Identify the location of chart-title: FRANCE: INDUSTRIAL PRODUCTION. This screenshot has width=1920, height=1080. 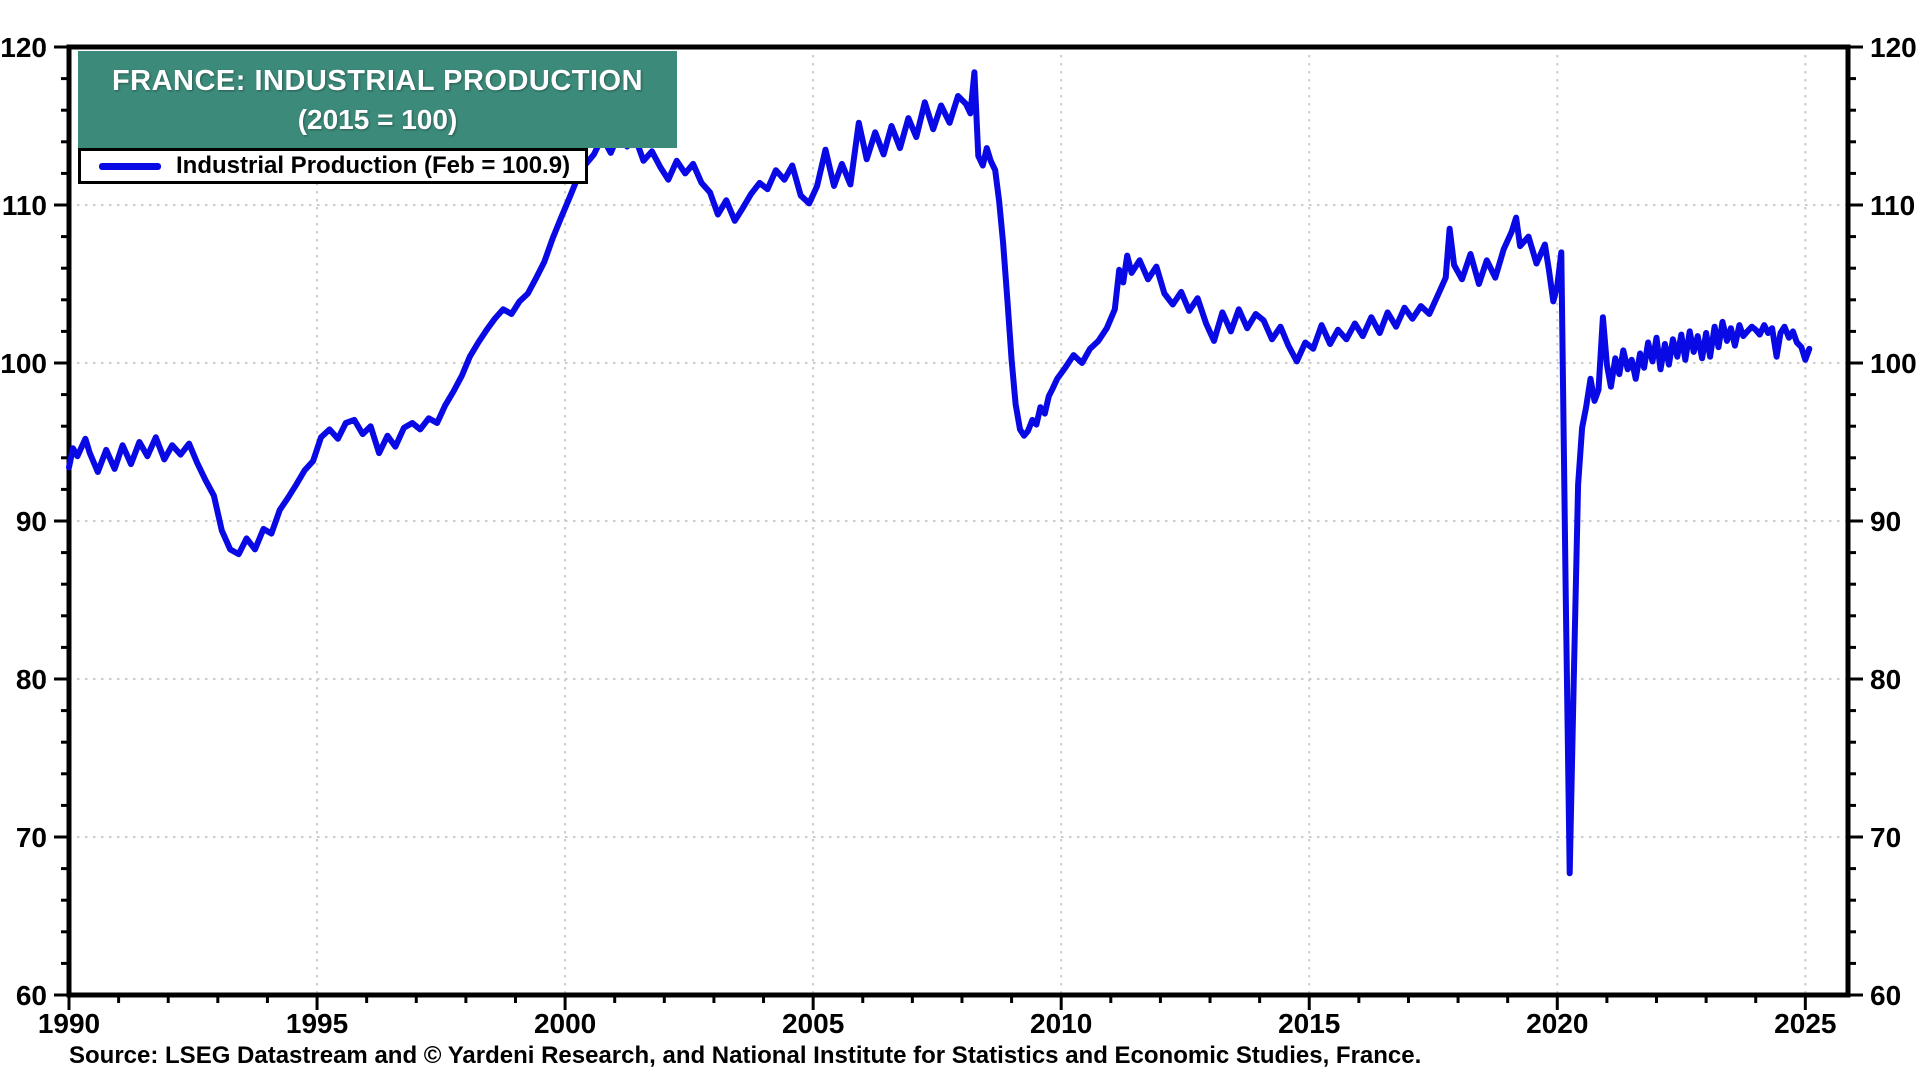
(377, 80).